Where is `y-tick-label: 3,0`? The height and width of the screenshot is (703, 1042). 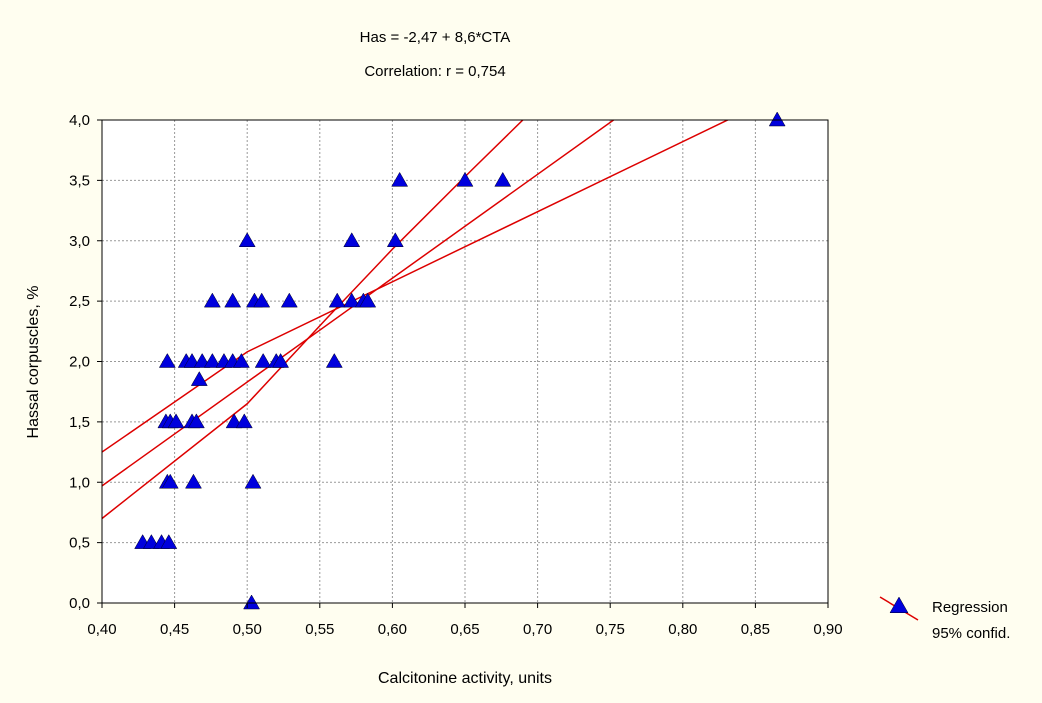
y-tick-label: 3,0 is located at coordinates (79, 241).